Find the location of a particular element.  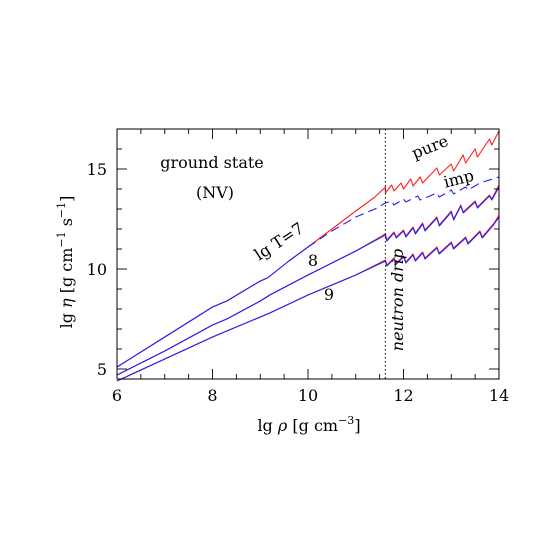

y-tick-label: 15 is located at coordinates (97, 169).